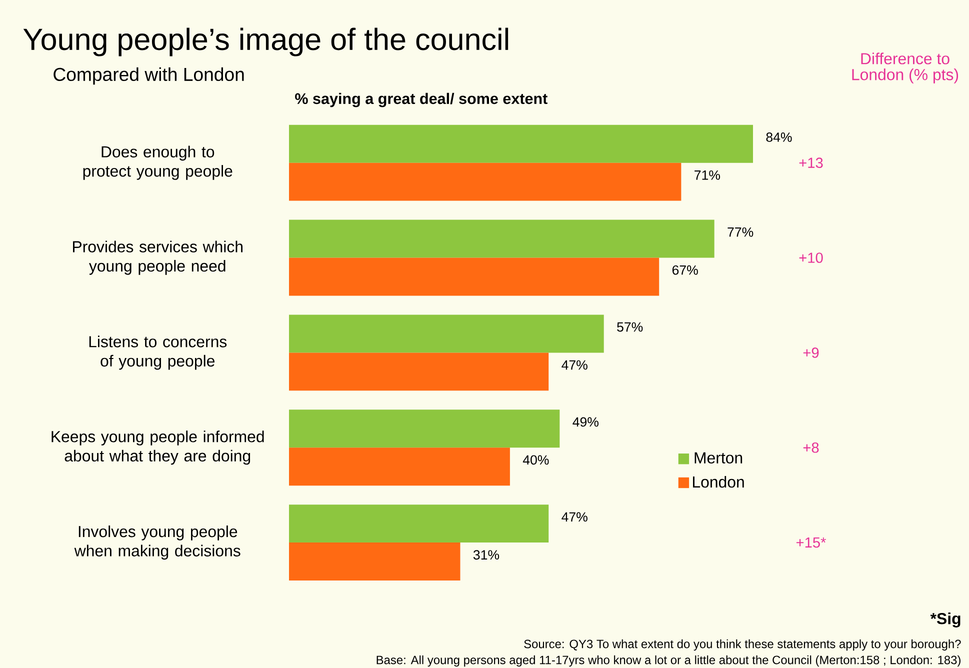 The image size is (969, 668). Describe the element at coordinates (157, 163) in the screenshot. I see `y-tick-label: Does enough to protect young people` at that location.